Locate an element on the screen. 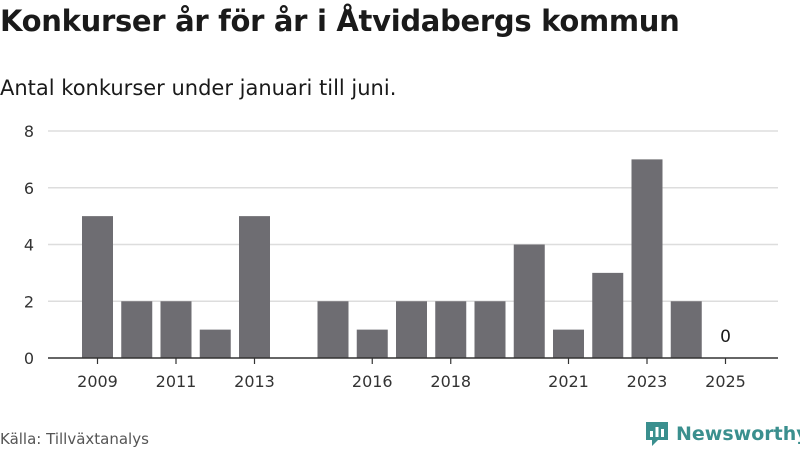  chart-subtitle: Antal konkurser under januari till juni. is located at coordinates (198, 88).